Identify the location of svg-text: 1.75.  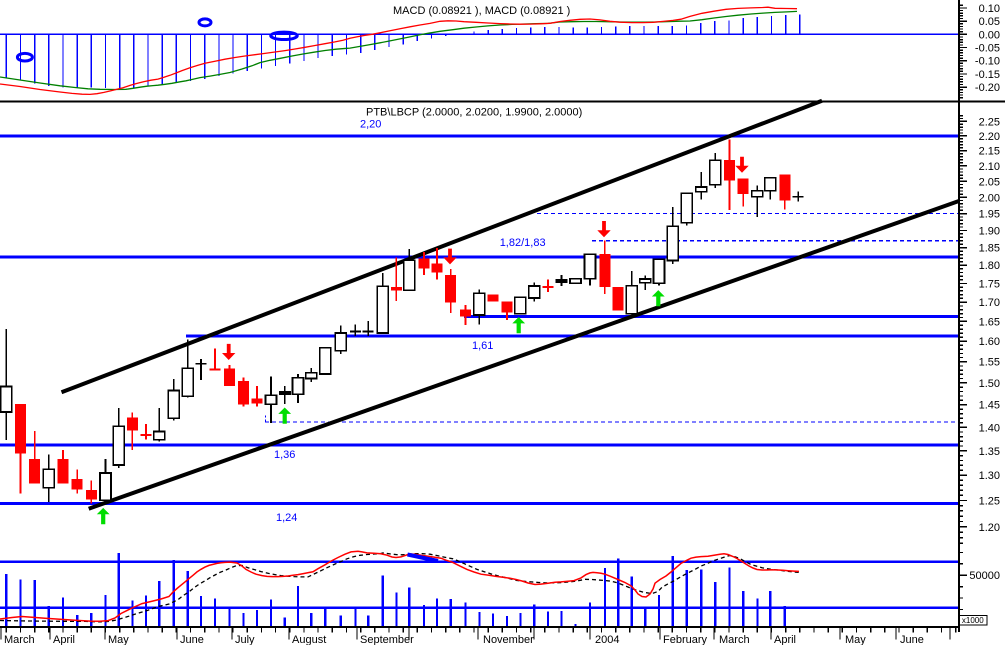
(989, 284).